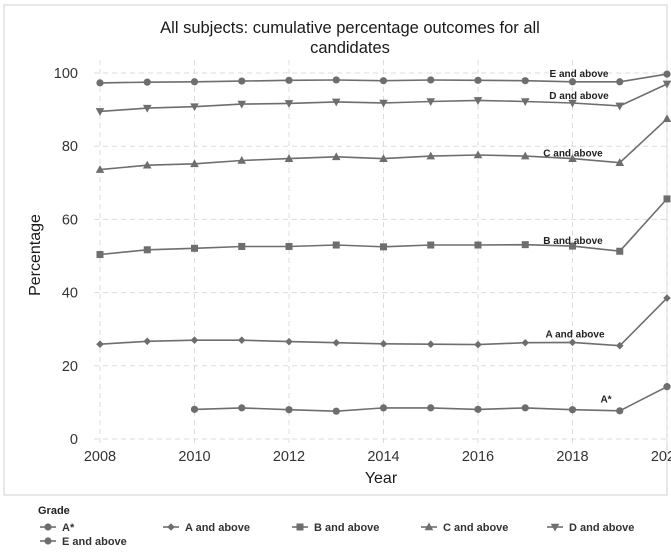  Describe the element at coordinates (478, 457) in the screenshot. I see `x-tick-label: 2016` at that location.